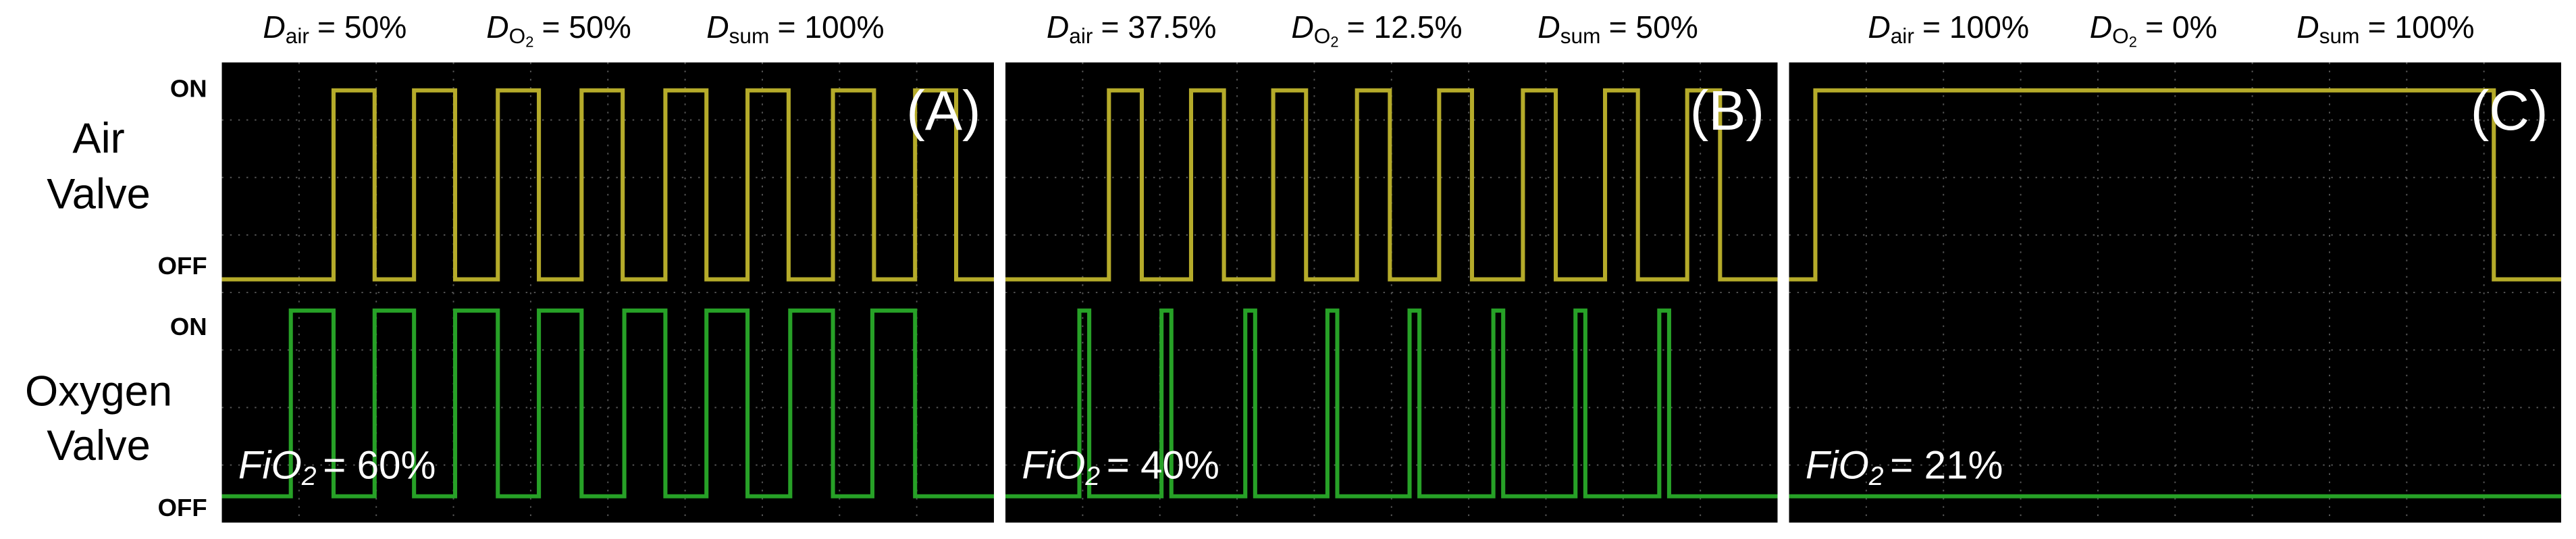  I want to click on duty-cycle-label: DO2 = 0%, so click(2153, 29).